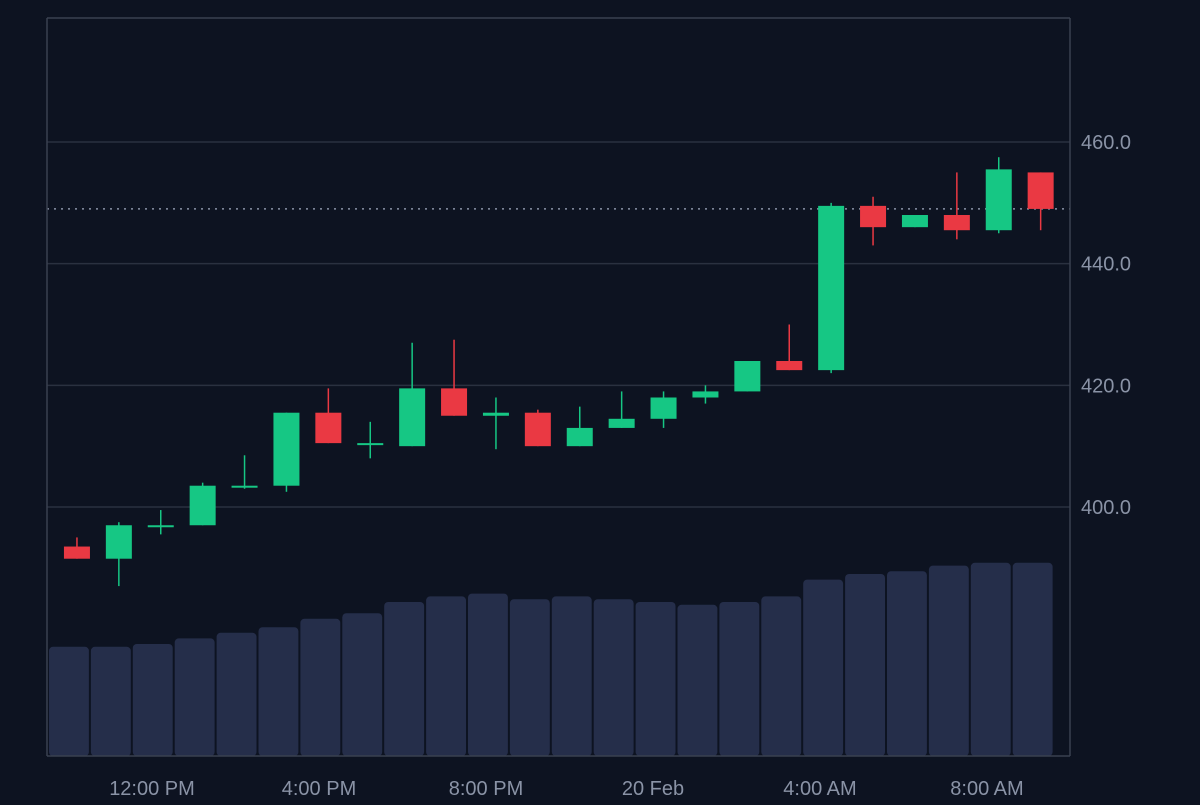 This screenshot has height=805, width=1200. Describe the element at coordinates (1106, 143) in the screenshot. I see `y-tick-label: 460.0` at that location.